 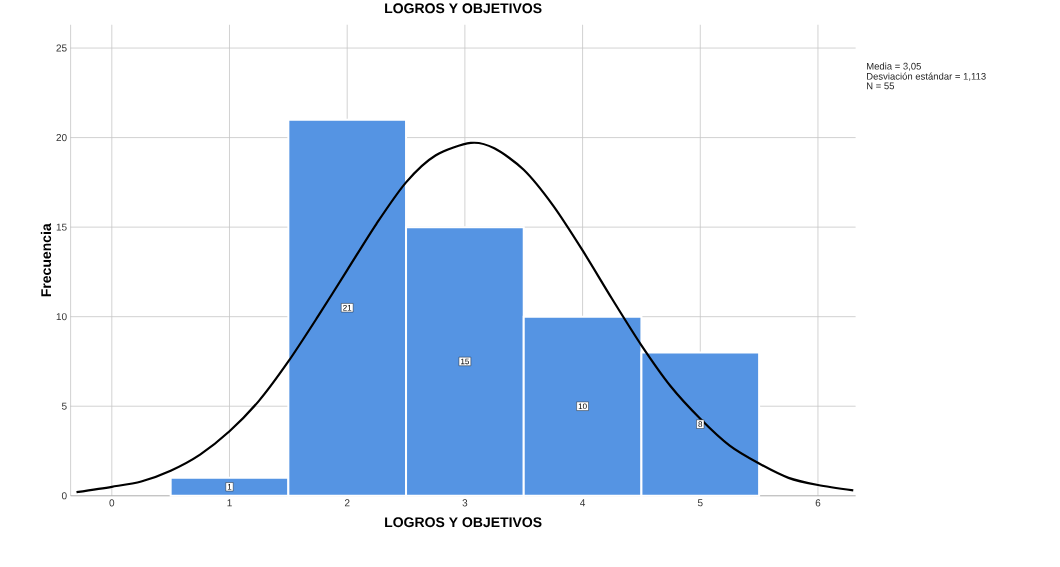 What do you see at coordinates (880, 86) in the screenshot?
I see `text: N = 55` at bounding box center [880, 86].